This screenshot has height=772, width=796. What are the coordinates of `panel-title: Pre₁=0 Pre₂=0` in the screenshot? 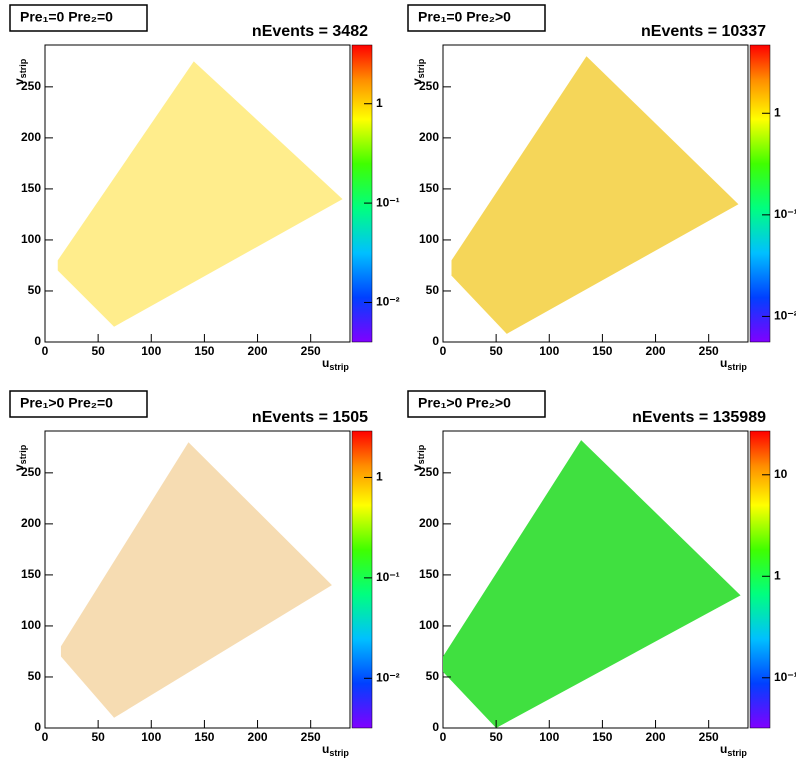 It's located at (66, 17).